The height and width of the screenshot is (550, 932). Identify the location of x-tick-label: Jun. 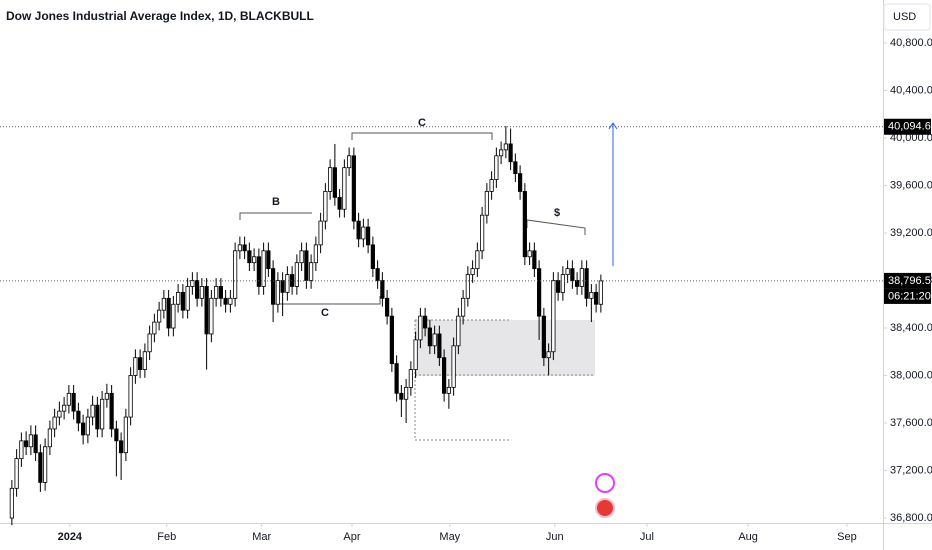
(555, 537).